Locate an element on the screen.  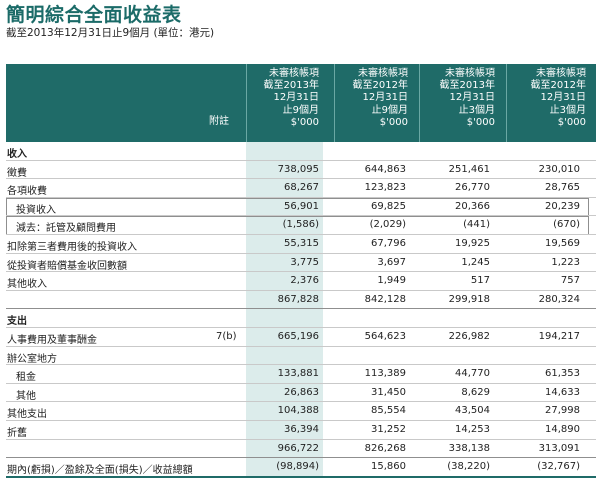
page-subtitle: 截至2013年12月31日止9個月 (單位：港元) is located at coordinates (110, 33).